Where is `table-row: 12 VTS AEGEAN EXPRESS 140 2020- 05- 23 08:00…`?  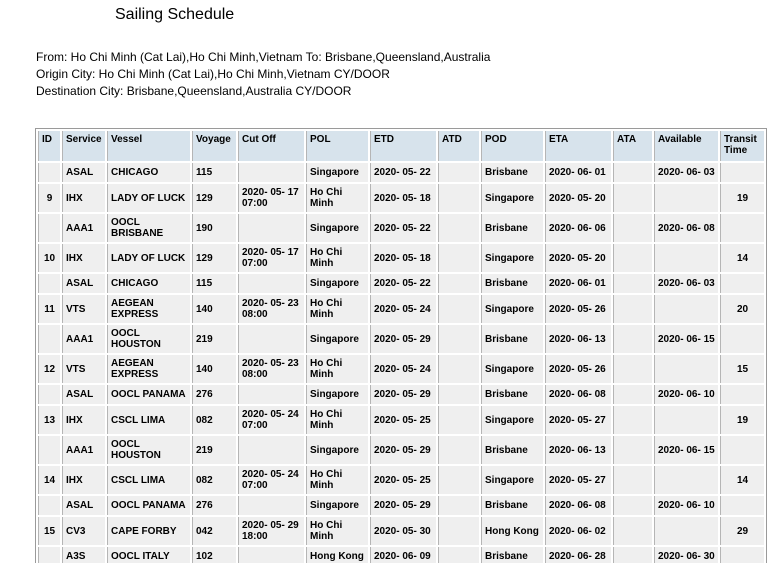 table-row: 12 VTS AEGEAN EXPRESS 140 2020- 05- 23 08:00… is located at coordinates (401, 369).